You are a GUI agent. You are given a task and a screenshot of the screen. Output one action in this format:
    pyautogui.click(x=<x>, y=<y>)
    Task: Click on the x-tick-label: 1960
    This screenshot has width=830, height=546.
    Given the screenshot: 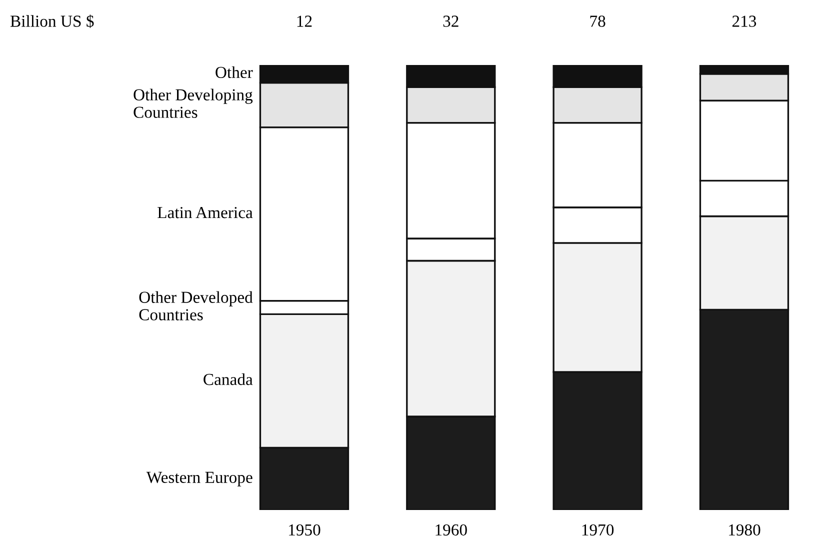 What is the action you would take?
    pyautogui.click(x=451, y=530)
    